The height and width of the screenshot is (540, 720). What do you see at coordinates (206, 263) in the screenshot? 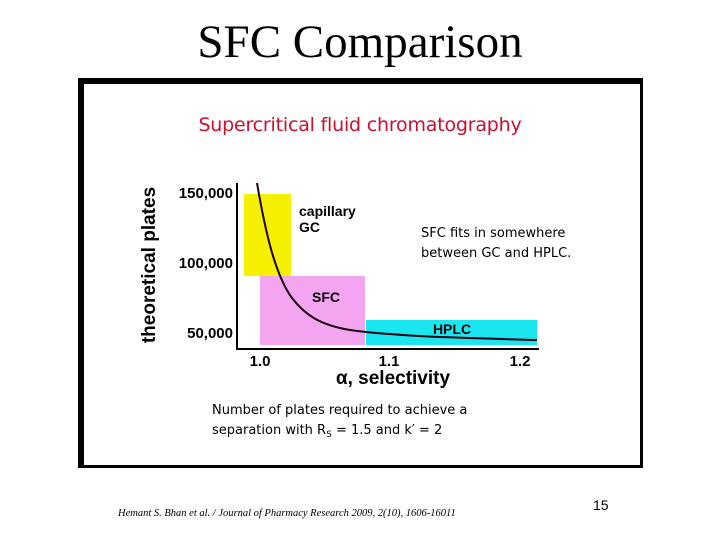
I see `y-tick-100000: 100,000` at bounding box center [206, 263].